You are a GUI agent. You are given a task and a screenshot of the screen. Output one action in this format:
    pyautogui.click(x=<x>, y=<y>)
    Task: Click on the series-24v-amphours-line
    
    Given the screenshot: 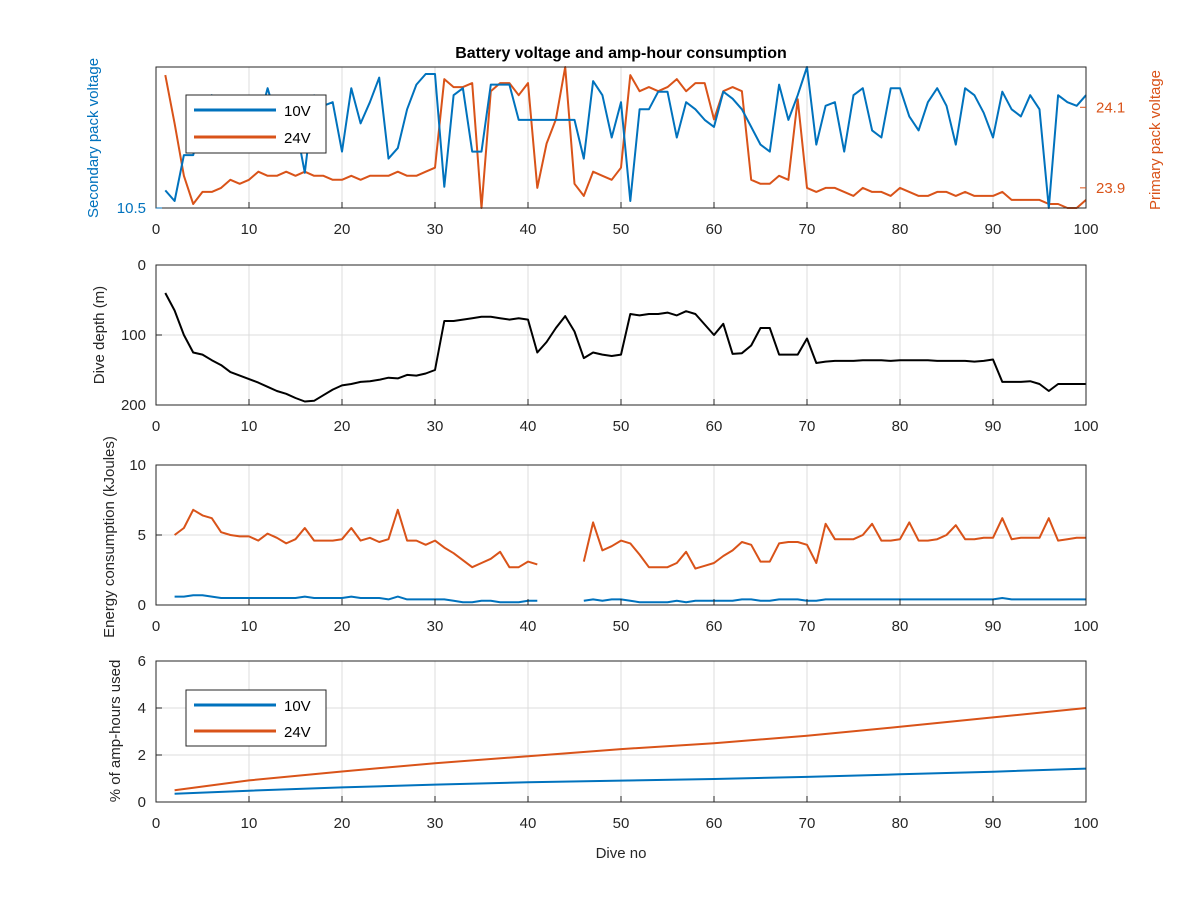 What is the action you would take?
    pyautogui.click(x=630, y=749)
    